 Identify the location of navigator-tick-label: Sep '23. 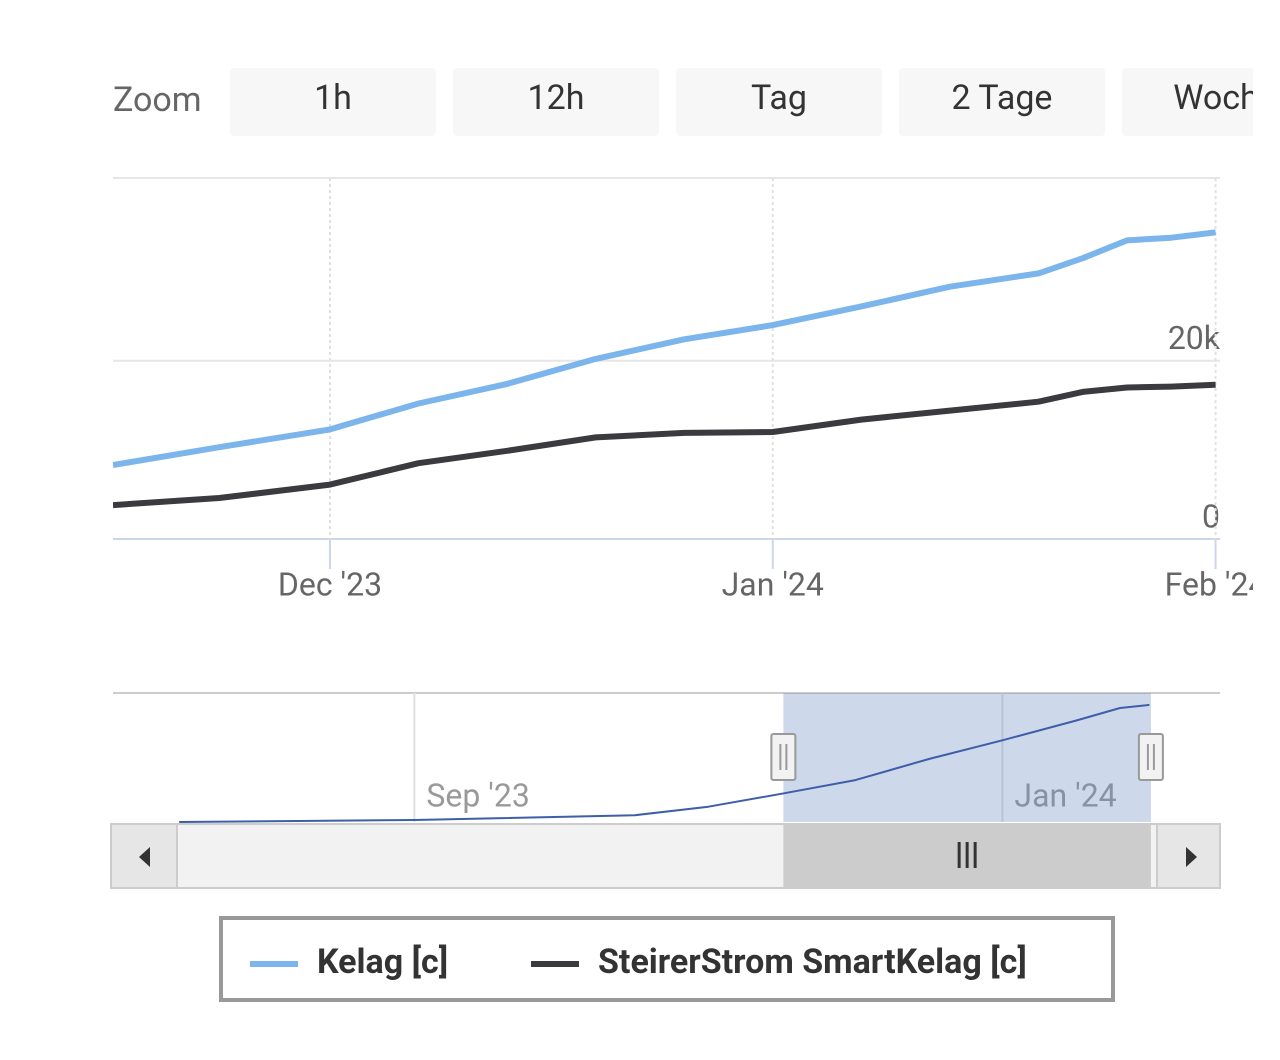
(477, 795).